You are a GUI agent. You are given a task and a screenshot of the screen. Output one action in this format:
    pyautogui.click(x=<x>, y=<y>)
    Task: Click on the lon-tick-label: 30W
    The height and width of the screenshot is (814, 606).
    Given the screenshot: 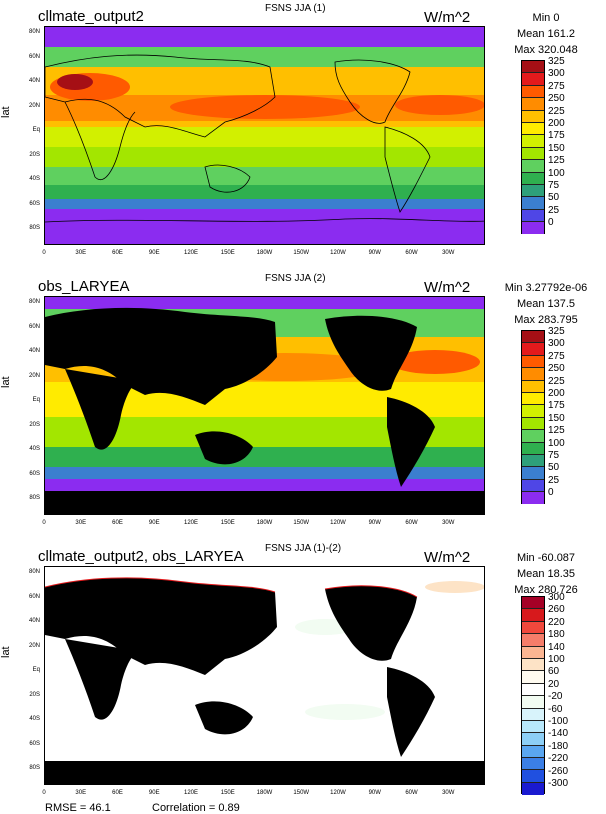 What is the action you would take?
    pyautogui.click(x=448, y=523)
    